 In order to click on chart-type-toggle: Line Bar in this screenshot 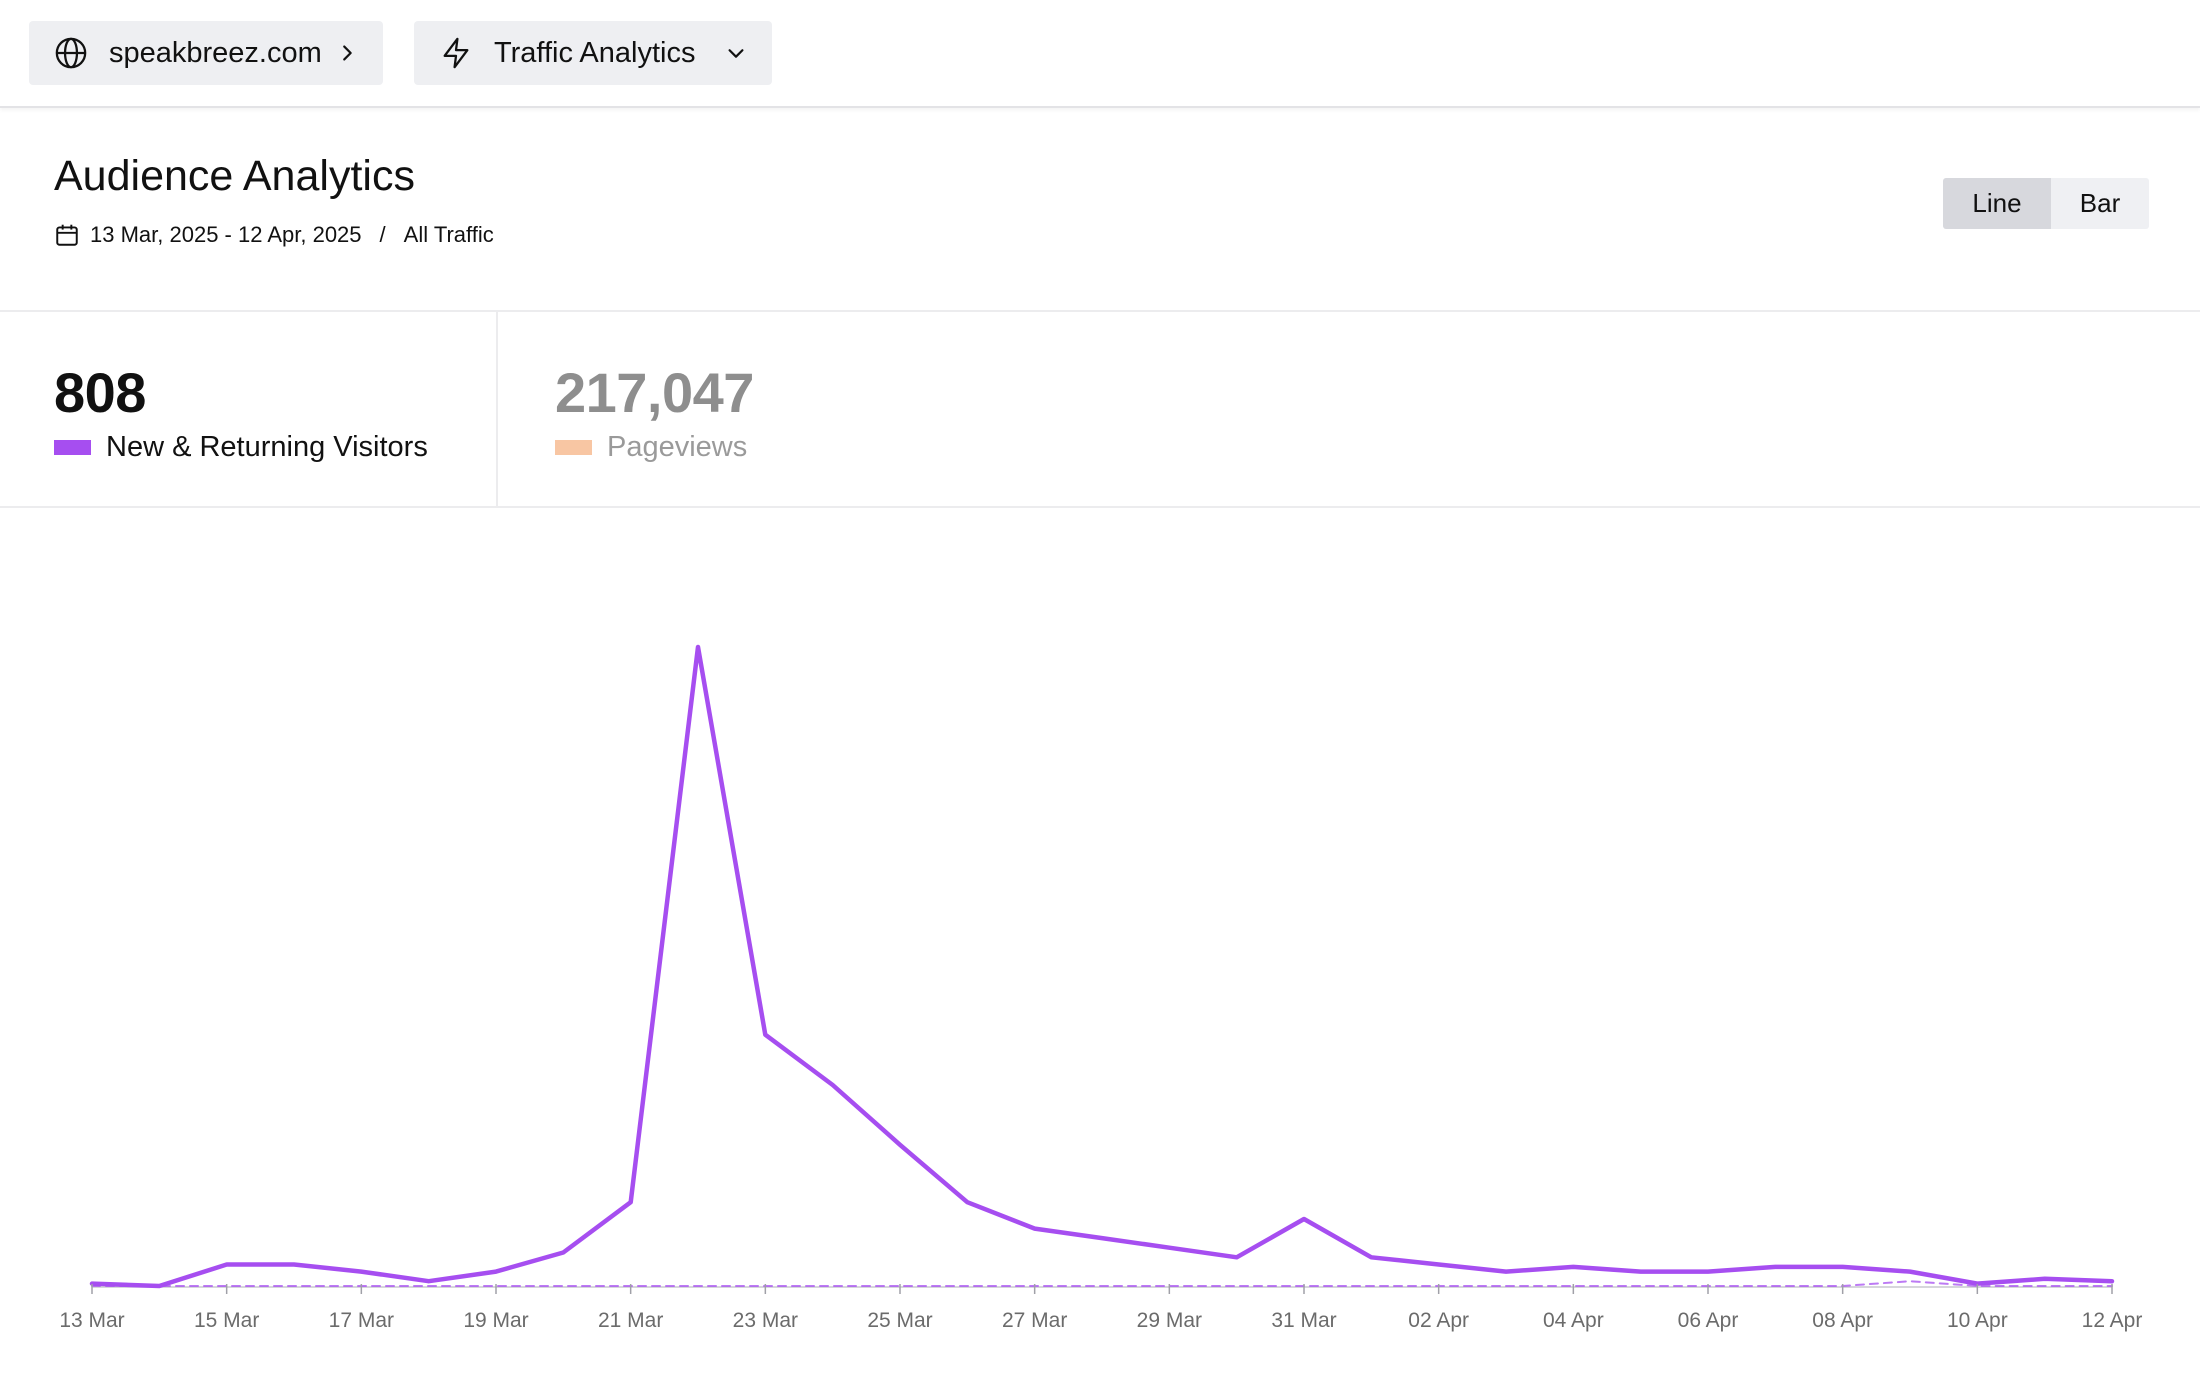, I will do `click(2046, 203)`.